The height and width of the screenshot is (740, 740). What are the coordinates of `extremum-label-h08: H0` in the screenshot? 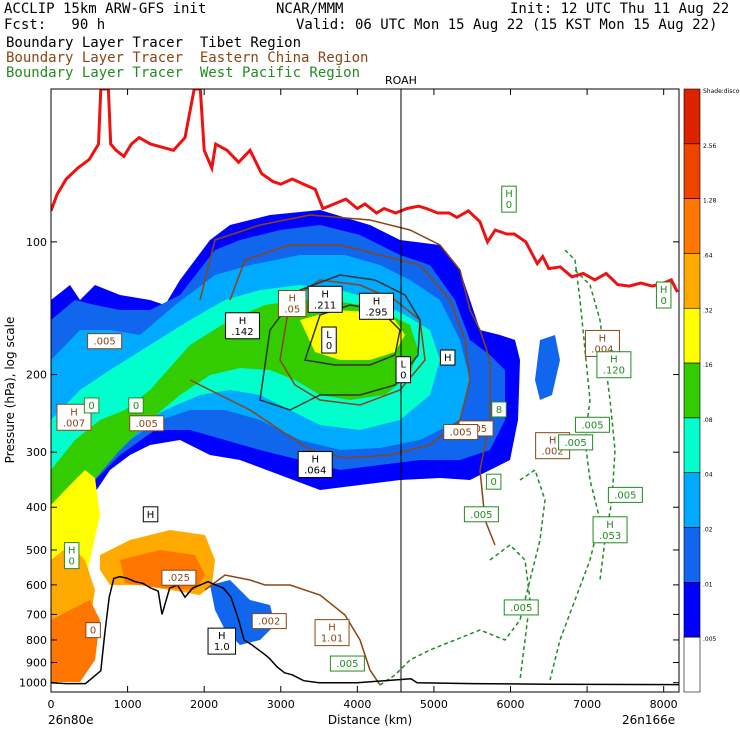 It's located at (509, 199).